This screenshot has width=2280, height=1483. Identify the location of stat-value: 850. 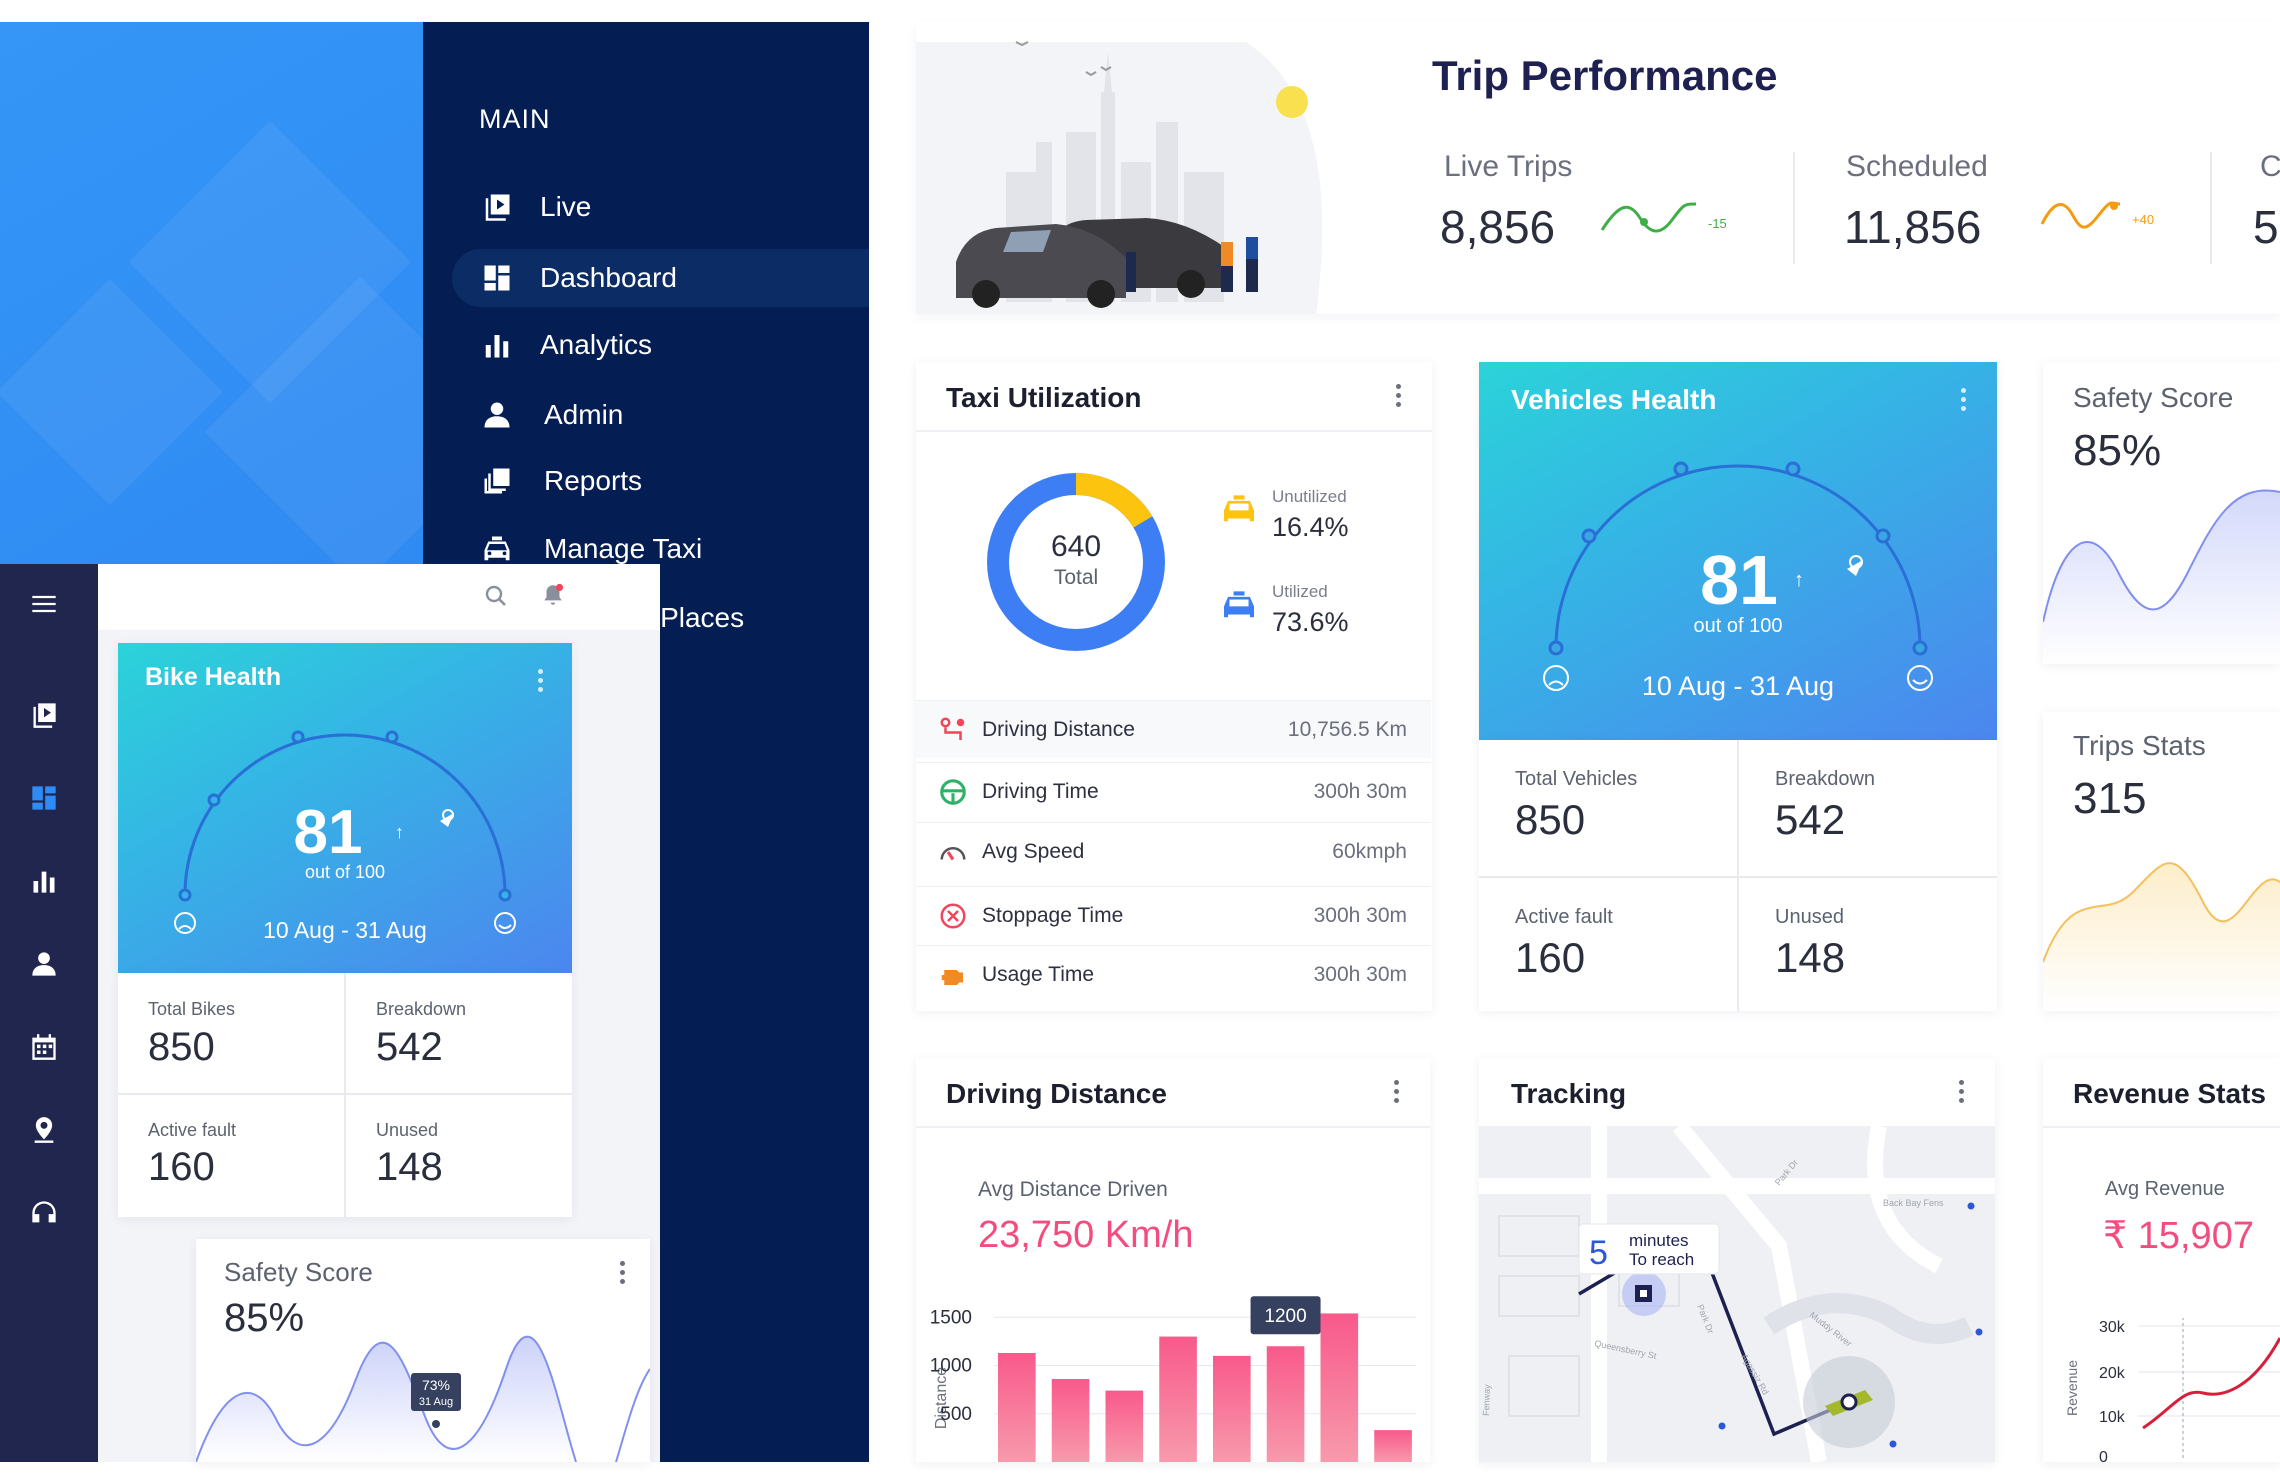
(181, 1047).